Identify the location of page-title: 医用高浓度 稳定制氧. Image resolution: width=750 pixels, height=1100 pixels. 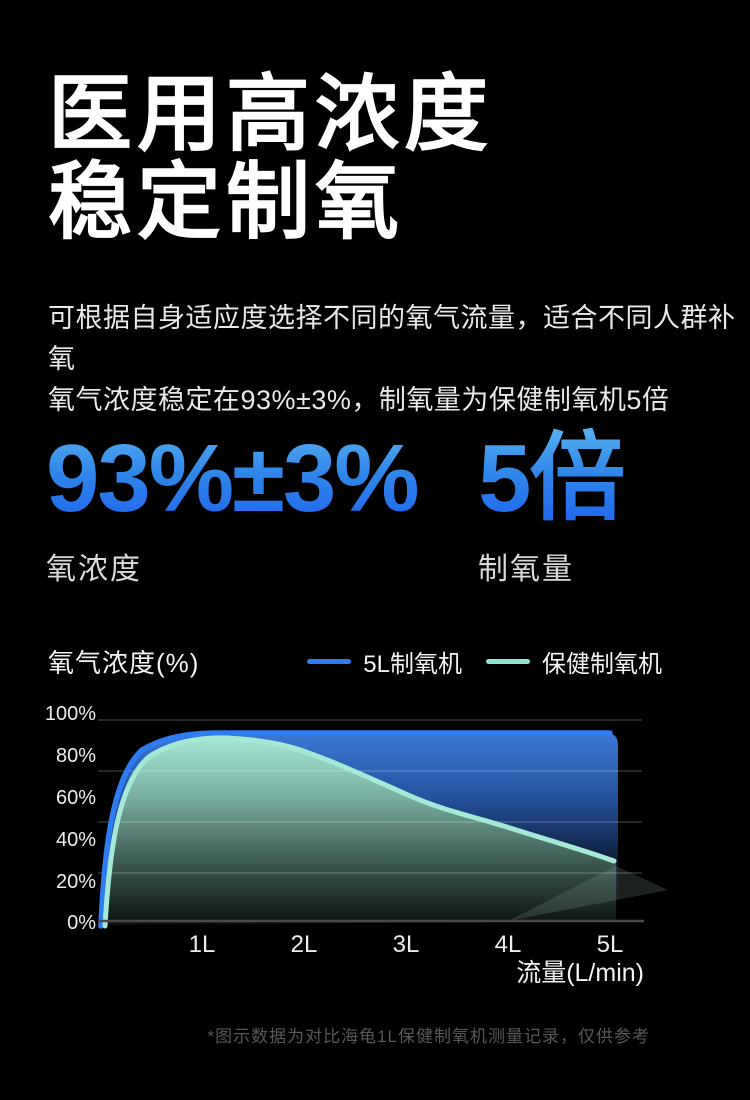
(270, 158).